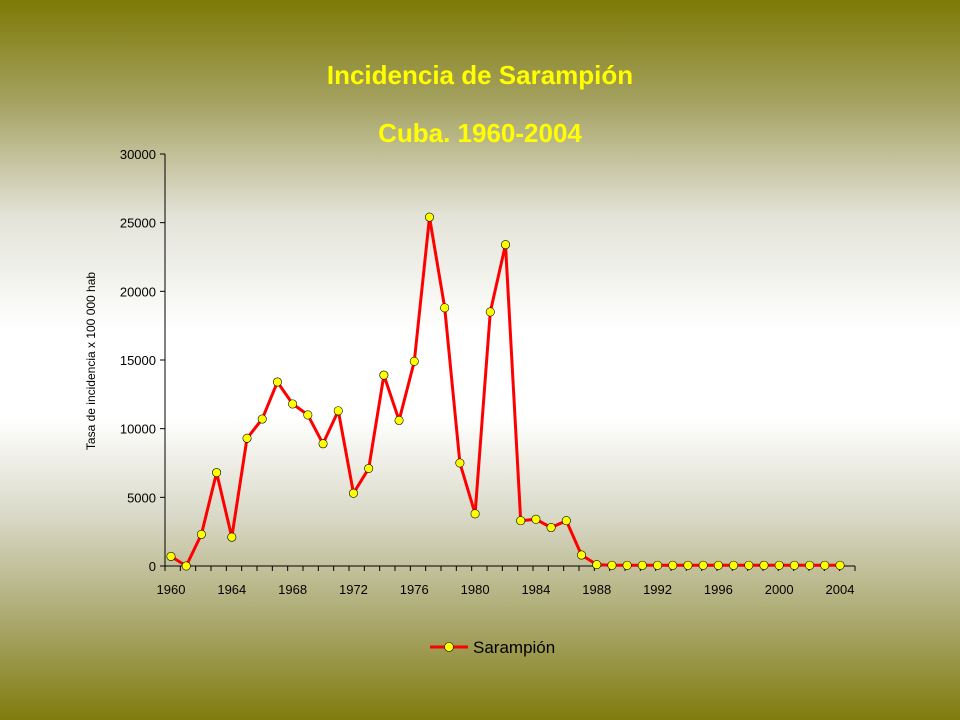 The height and width of the screenshot is (720, 960). I want to click on x-tick-label: 1984, so click(535, 589).